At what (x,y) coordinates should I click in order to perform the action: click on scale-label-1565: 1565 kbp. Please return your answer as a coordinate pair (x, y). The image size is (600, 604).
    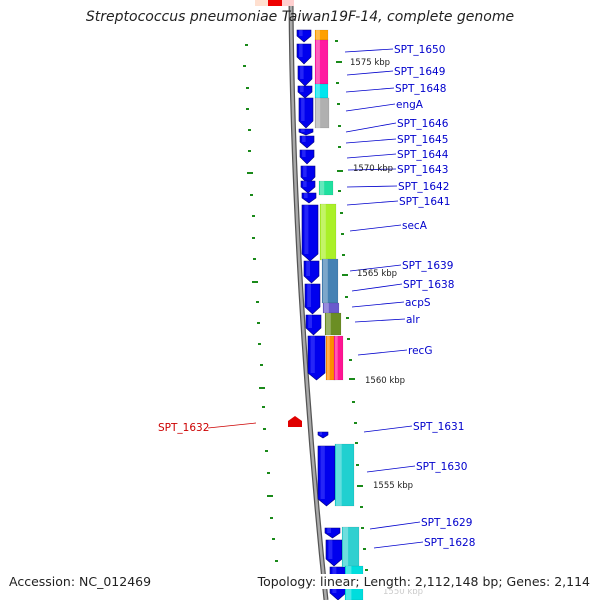
    Looking at the image, I should click on (377, 274).